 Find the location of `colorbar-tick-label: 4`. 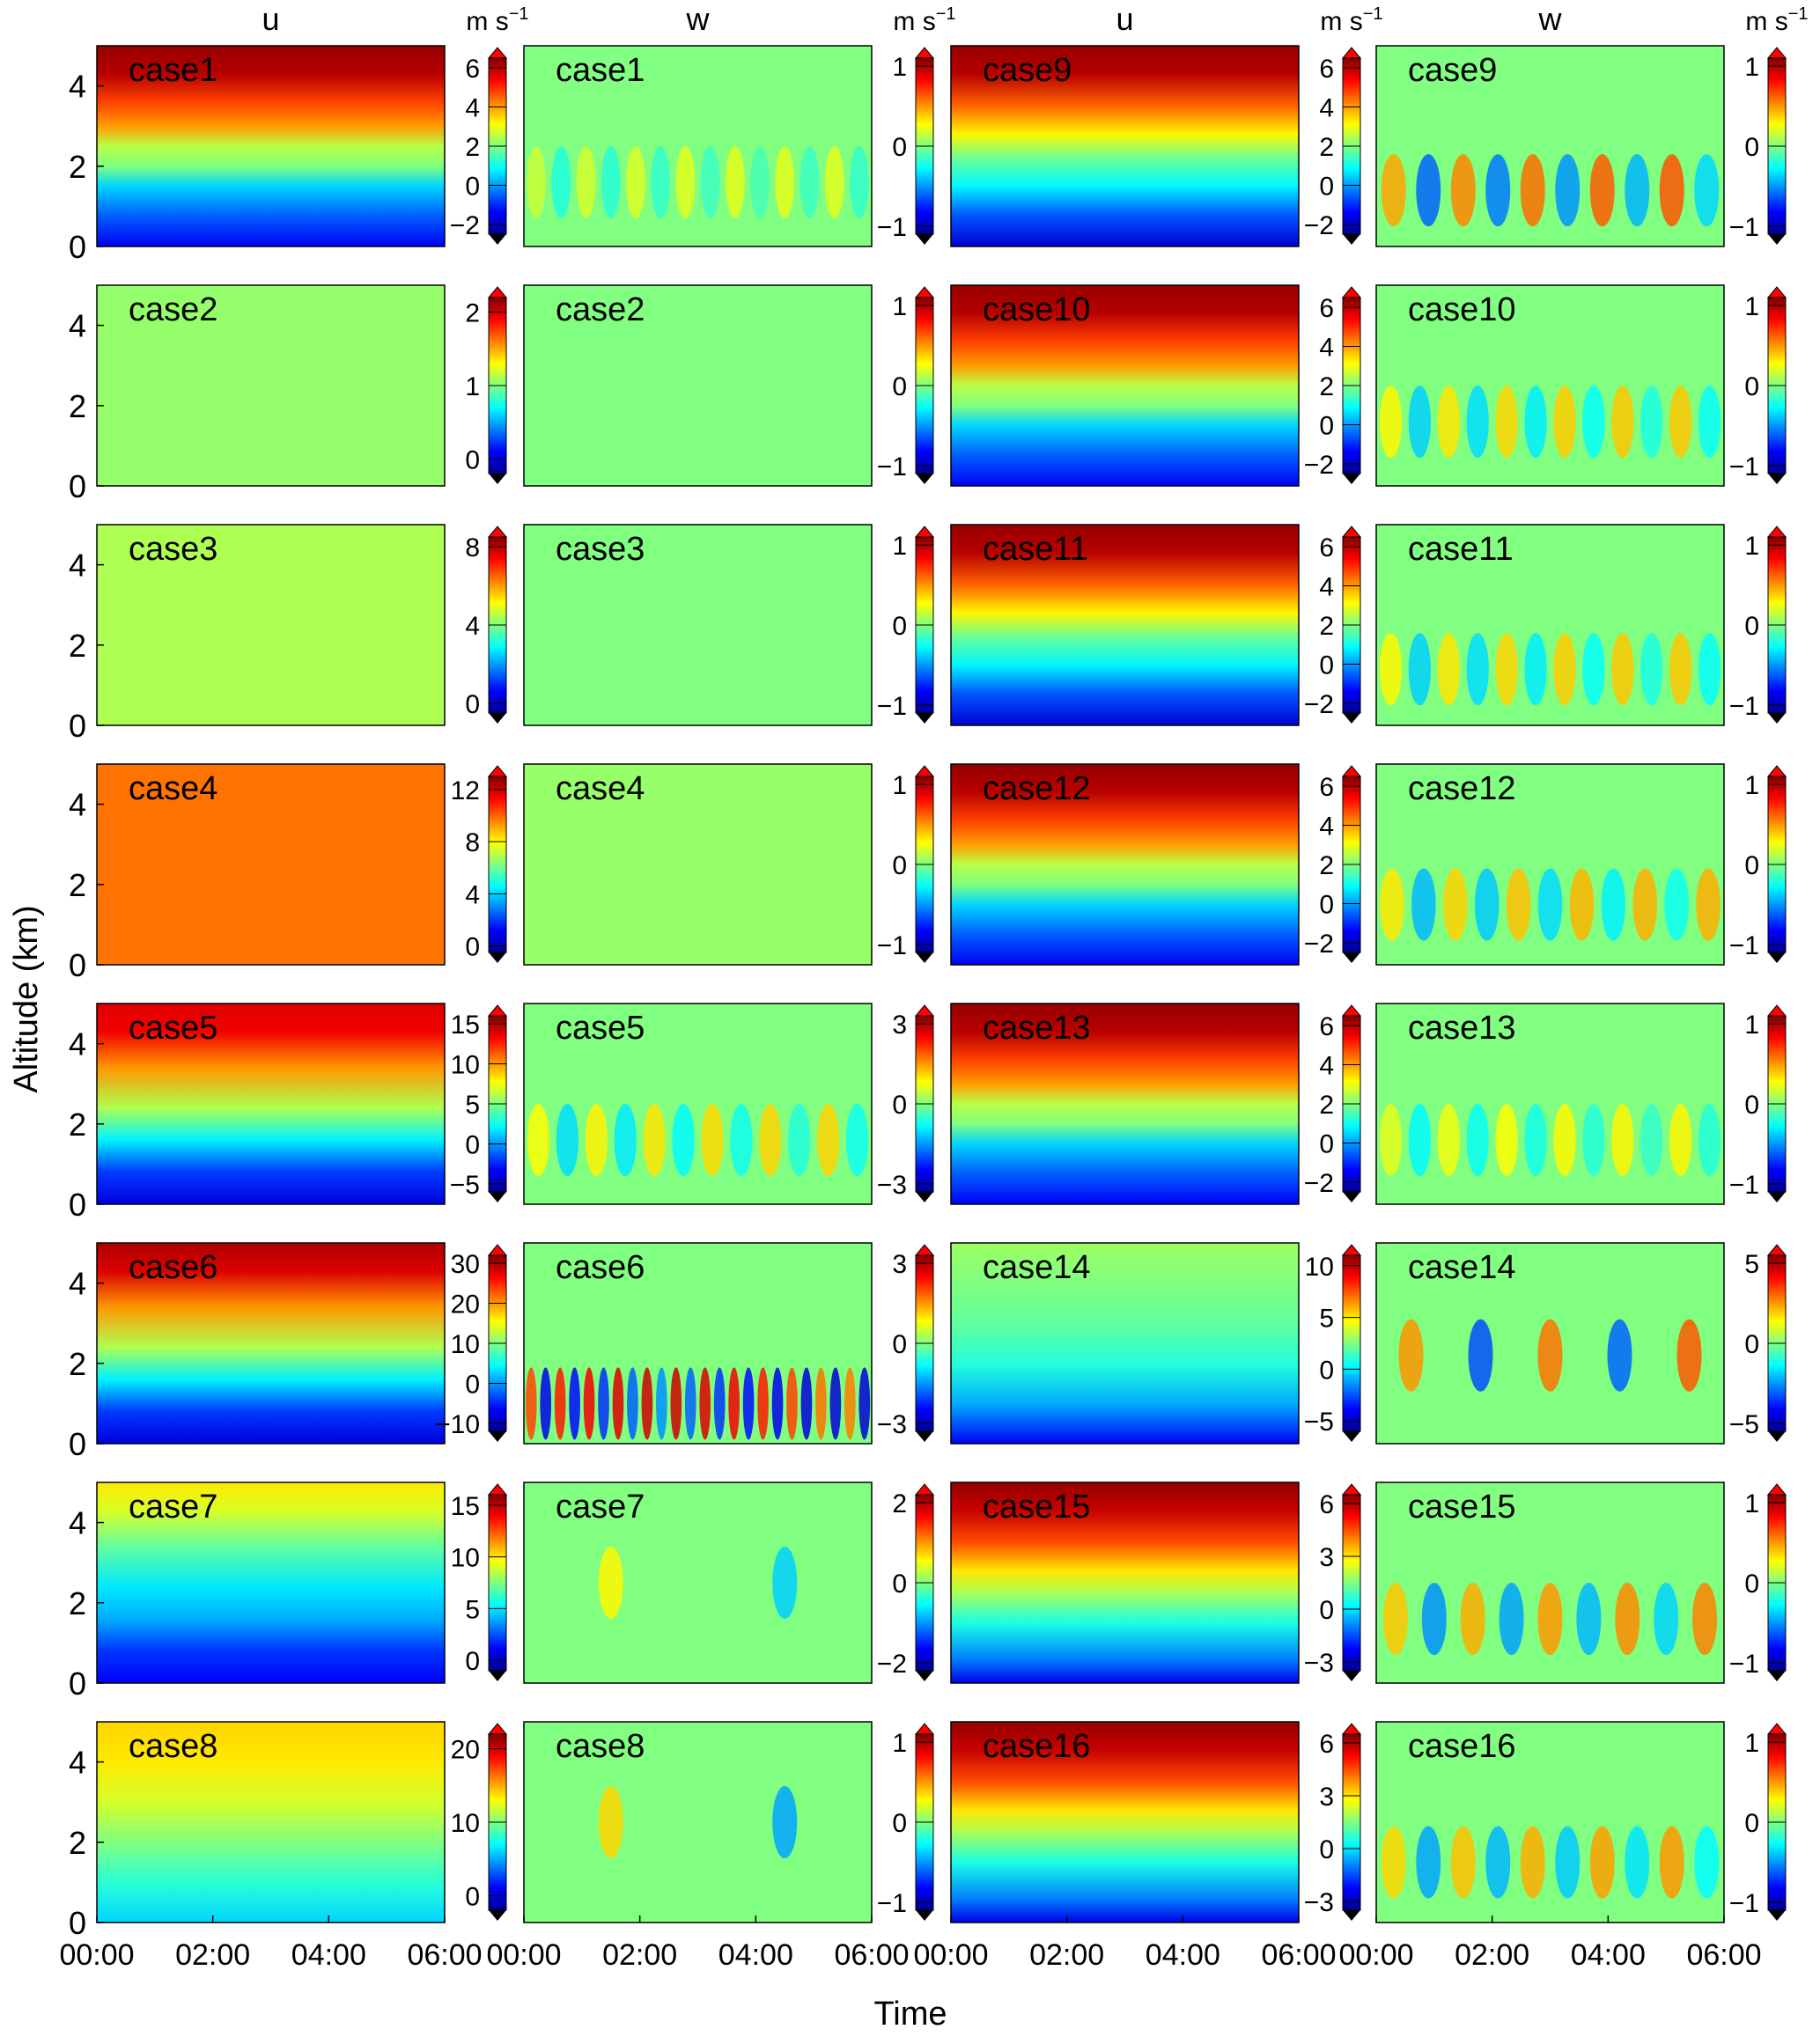

colorbar-tick-label: 4 is located at coordinates (472, 894).